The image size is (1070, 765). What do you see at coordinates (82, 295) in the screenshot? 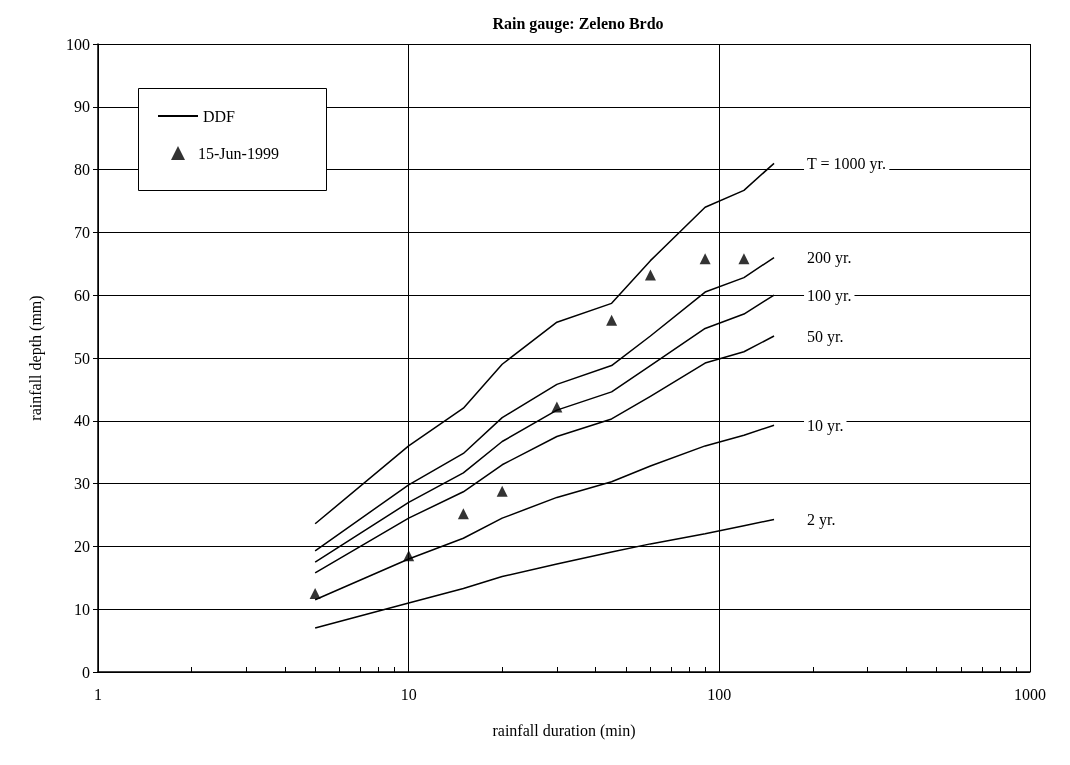
I see `y-tick-label: 60` at bounding box center [82, 295].